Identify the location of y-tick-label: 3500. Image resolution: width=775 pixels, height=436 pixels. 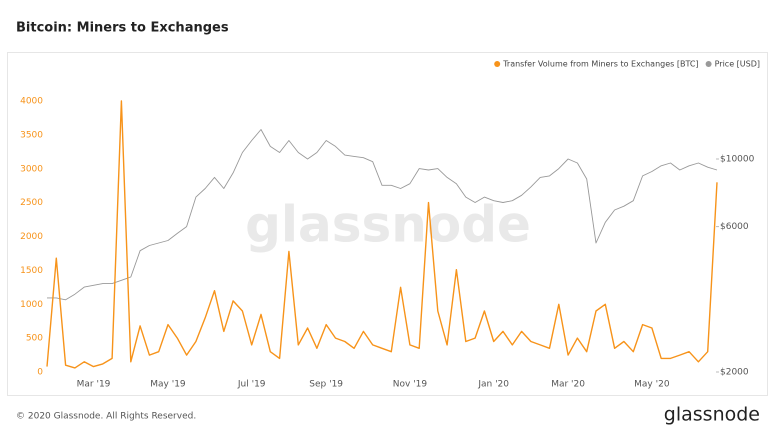
(31, 135).